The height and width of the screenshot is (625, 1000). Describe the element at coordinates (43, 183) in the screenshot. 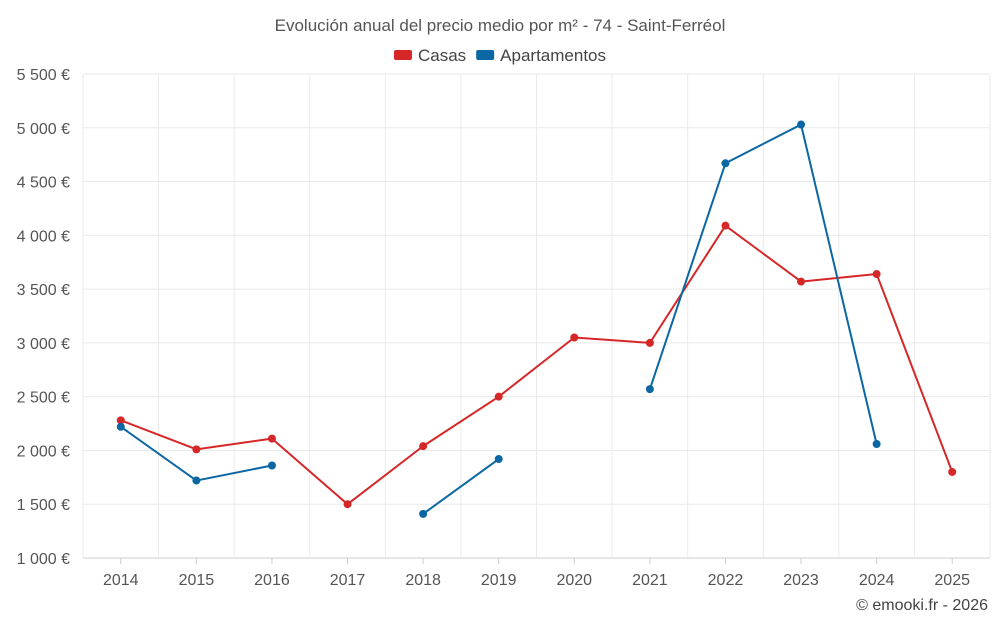

I see `y-tick-label: 4 500 €` at that location.